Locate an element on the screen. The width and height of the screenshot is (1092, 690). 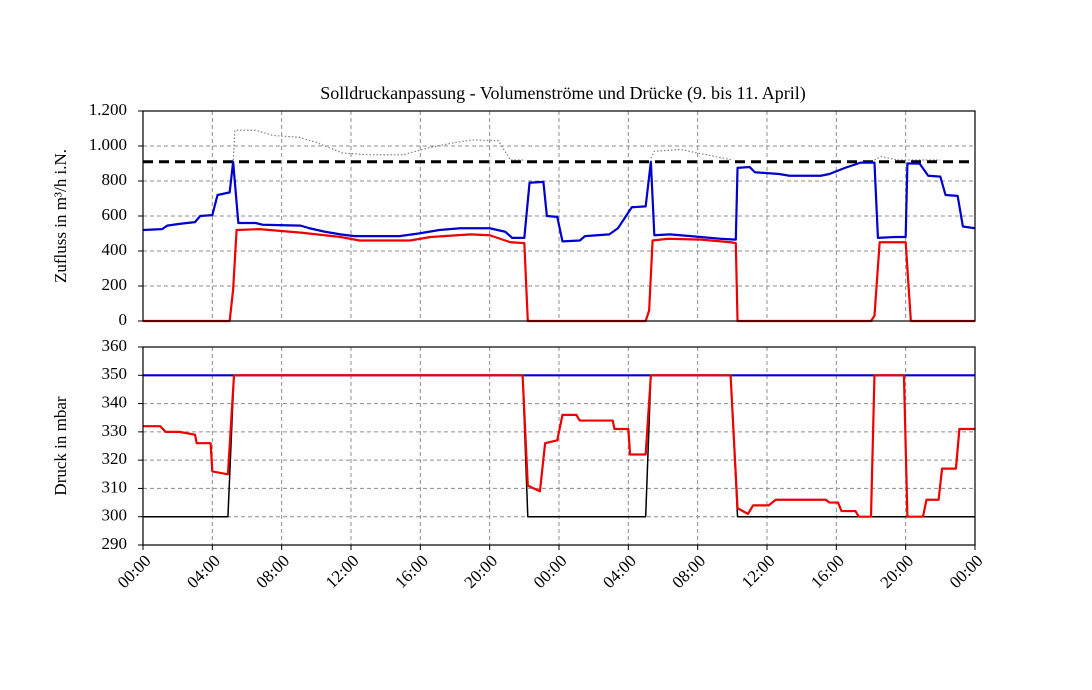
y-tick-label: 800 is located at coordinates (115, 179).